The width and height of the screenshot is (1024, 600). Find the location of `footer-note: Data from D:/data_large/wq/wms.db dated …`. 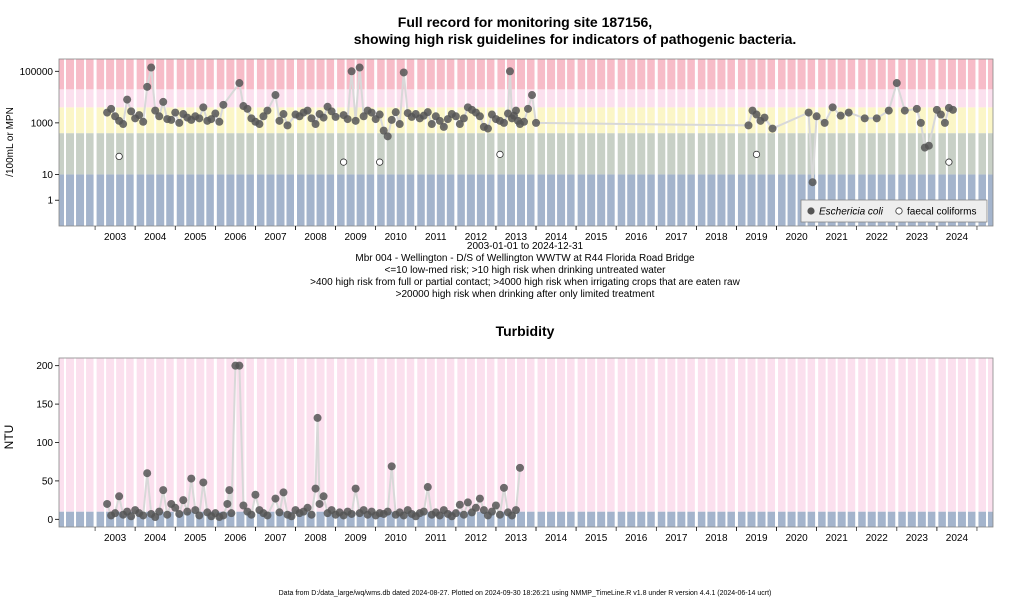

footer-note: Data from D:/data_large/wq/wms.db dated … is located at coordinates (525, 593).